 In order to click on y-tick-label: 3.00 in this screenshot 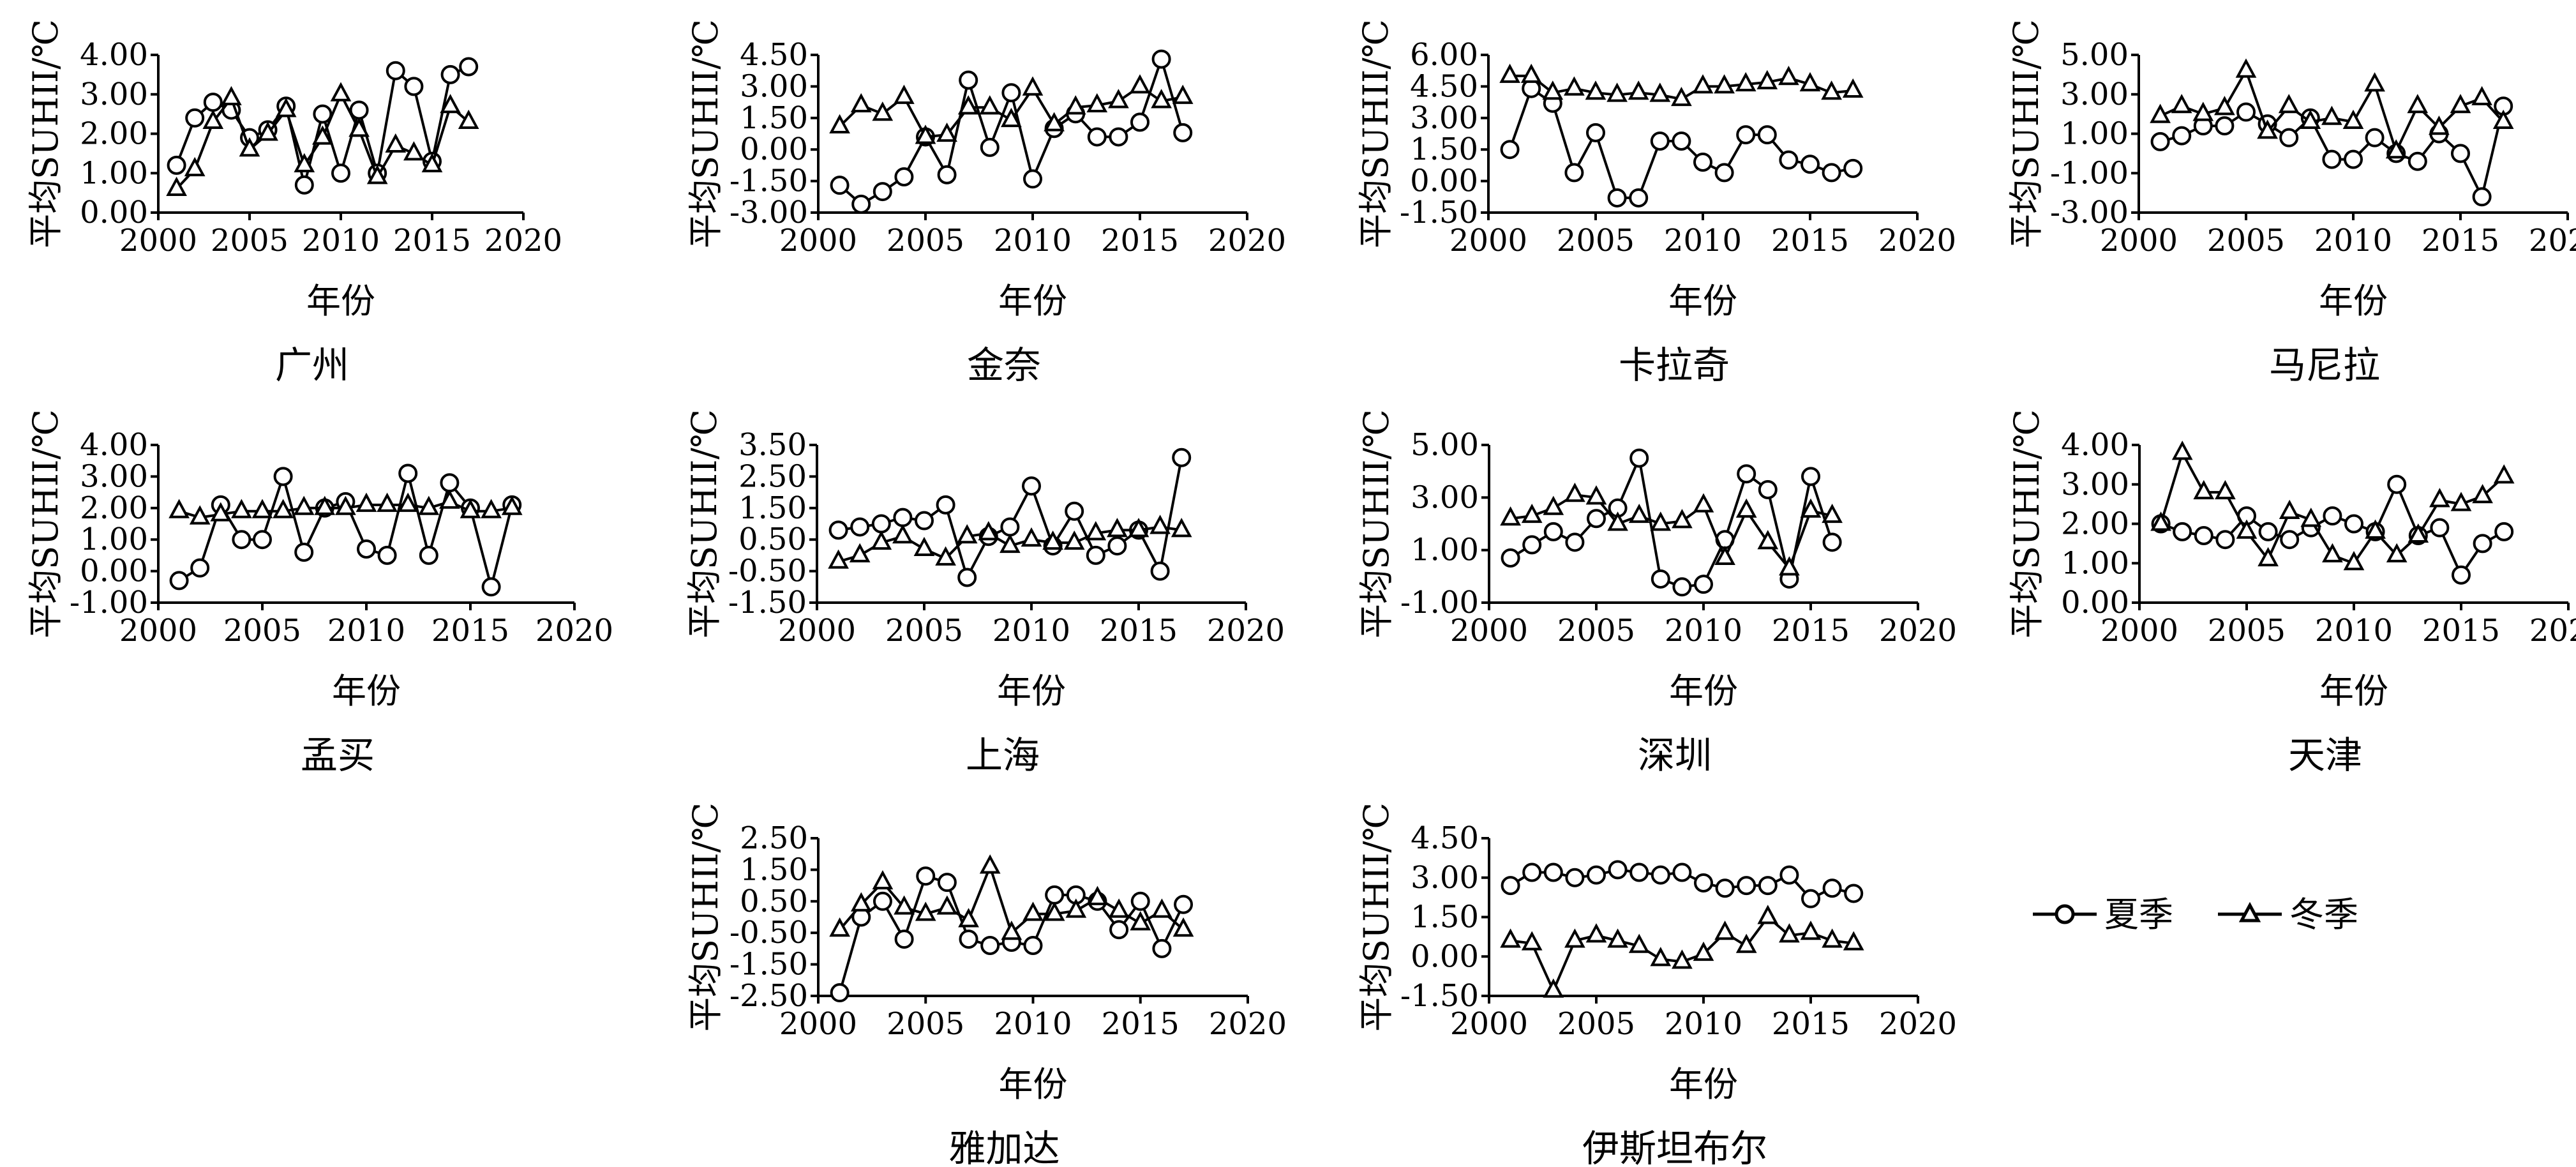, I will do `click(114, 476)`.